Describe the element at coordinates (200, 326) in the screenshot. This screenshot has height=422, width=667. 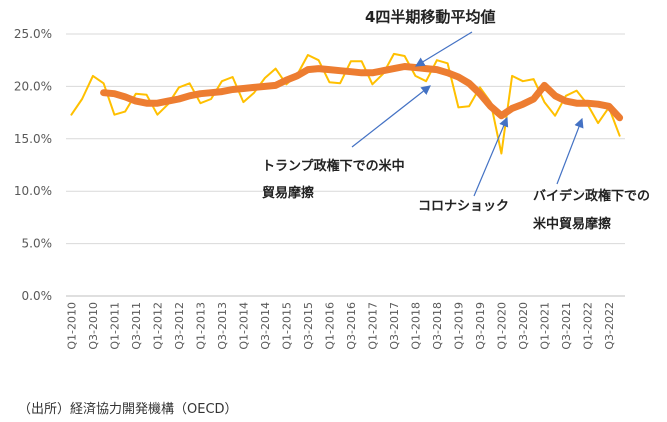
I see `x-tick-label: Q1-2013` at that location.